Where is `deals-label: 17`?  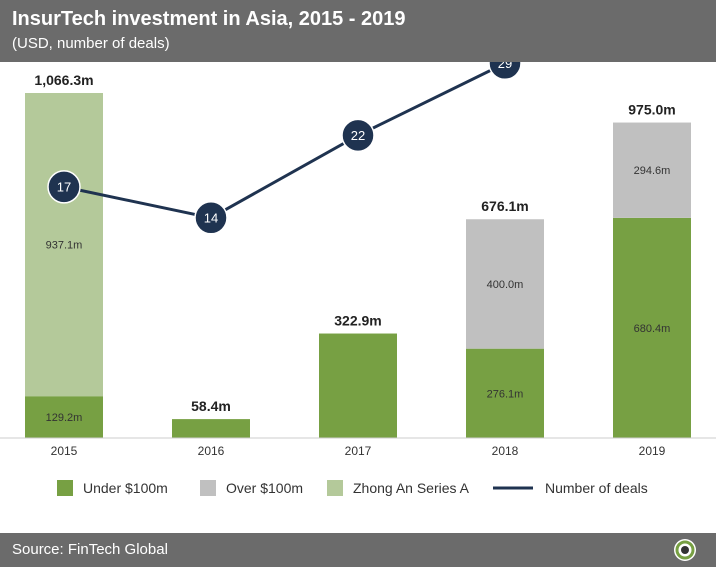 deals-label: 17 is located at coordinates (64, 186).